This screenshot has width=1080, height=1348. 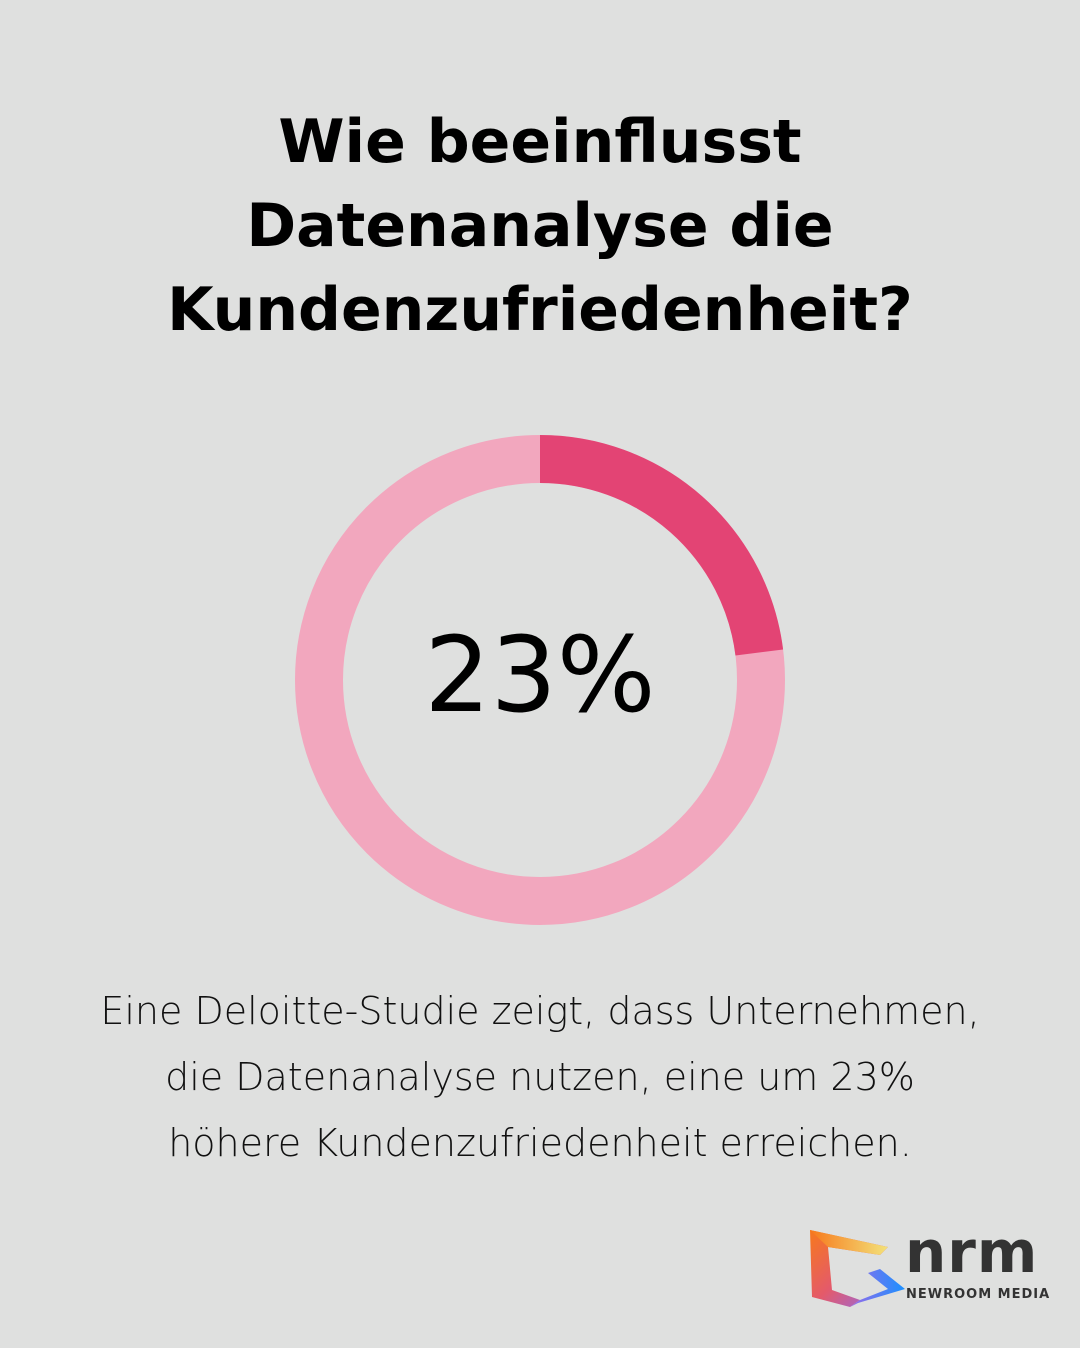 I want to click on title-line-3: Kundenzufriedenheit?, so click(x=540, y=310).